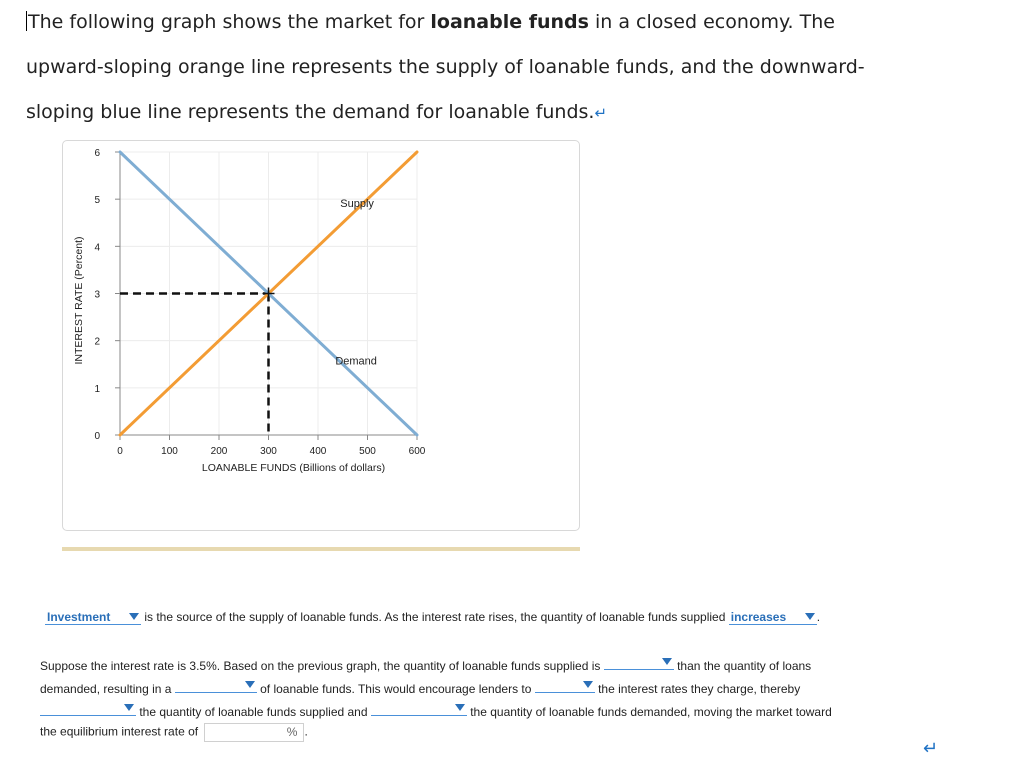 The height and width of the screenshot is (767, 1024). I want to click on intro-bold-term: loanable funds, so click(509, 22).